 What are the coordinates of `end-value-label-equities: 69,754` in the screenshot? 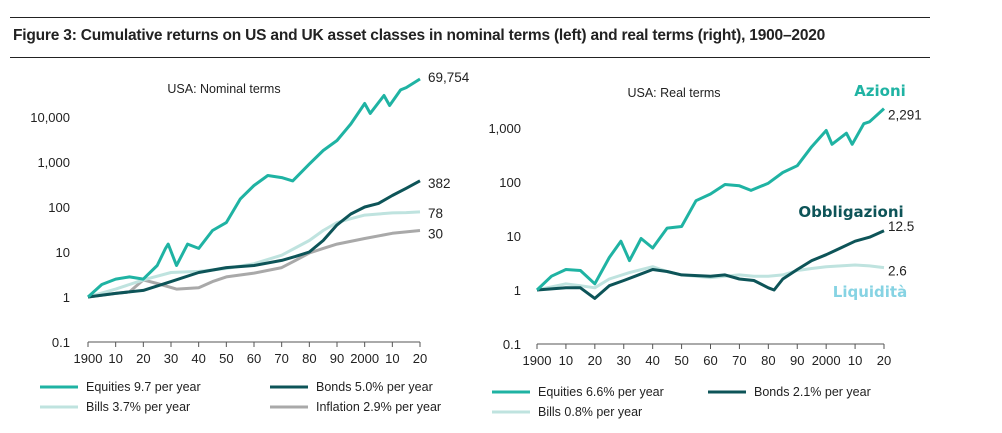 It's located at (449, 77).